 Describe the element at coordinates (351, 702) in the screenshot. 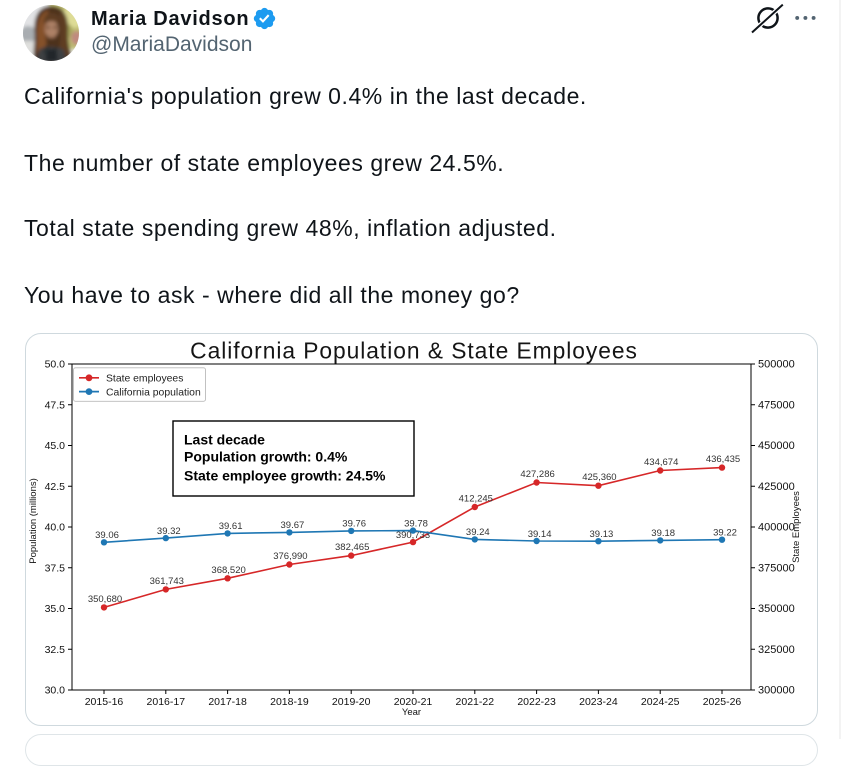

I see `svg-text: 2019-20` at that location.